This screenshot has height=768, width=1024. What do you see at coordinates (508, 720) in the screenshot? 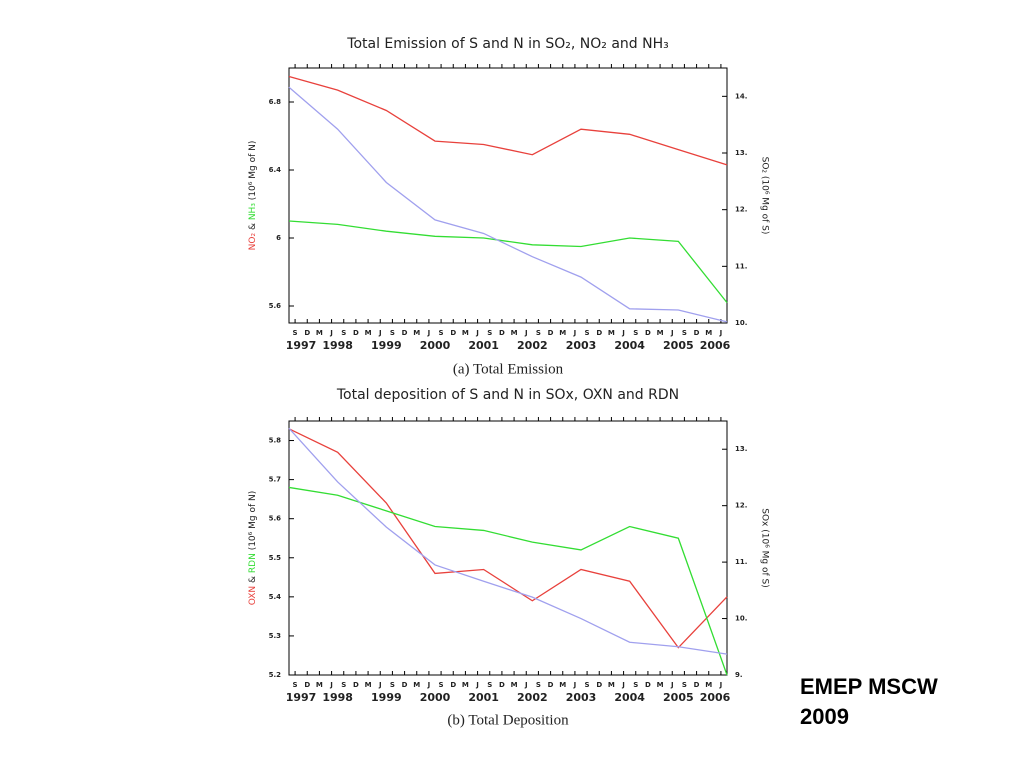
I see `caption: (b) Total Deposition` at bounding box center [508, 720].